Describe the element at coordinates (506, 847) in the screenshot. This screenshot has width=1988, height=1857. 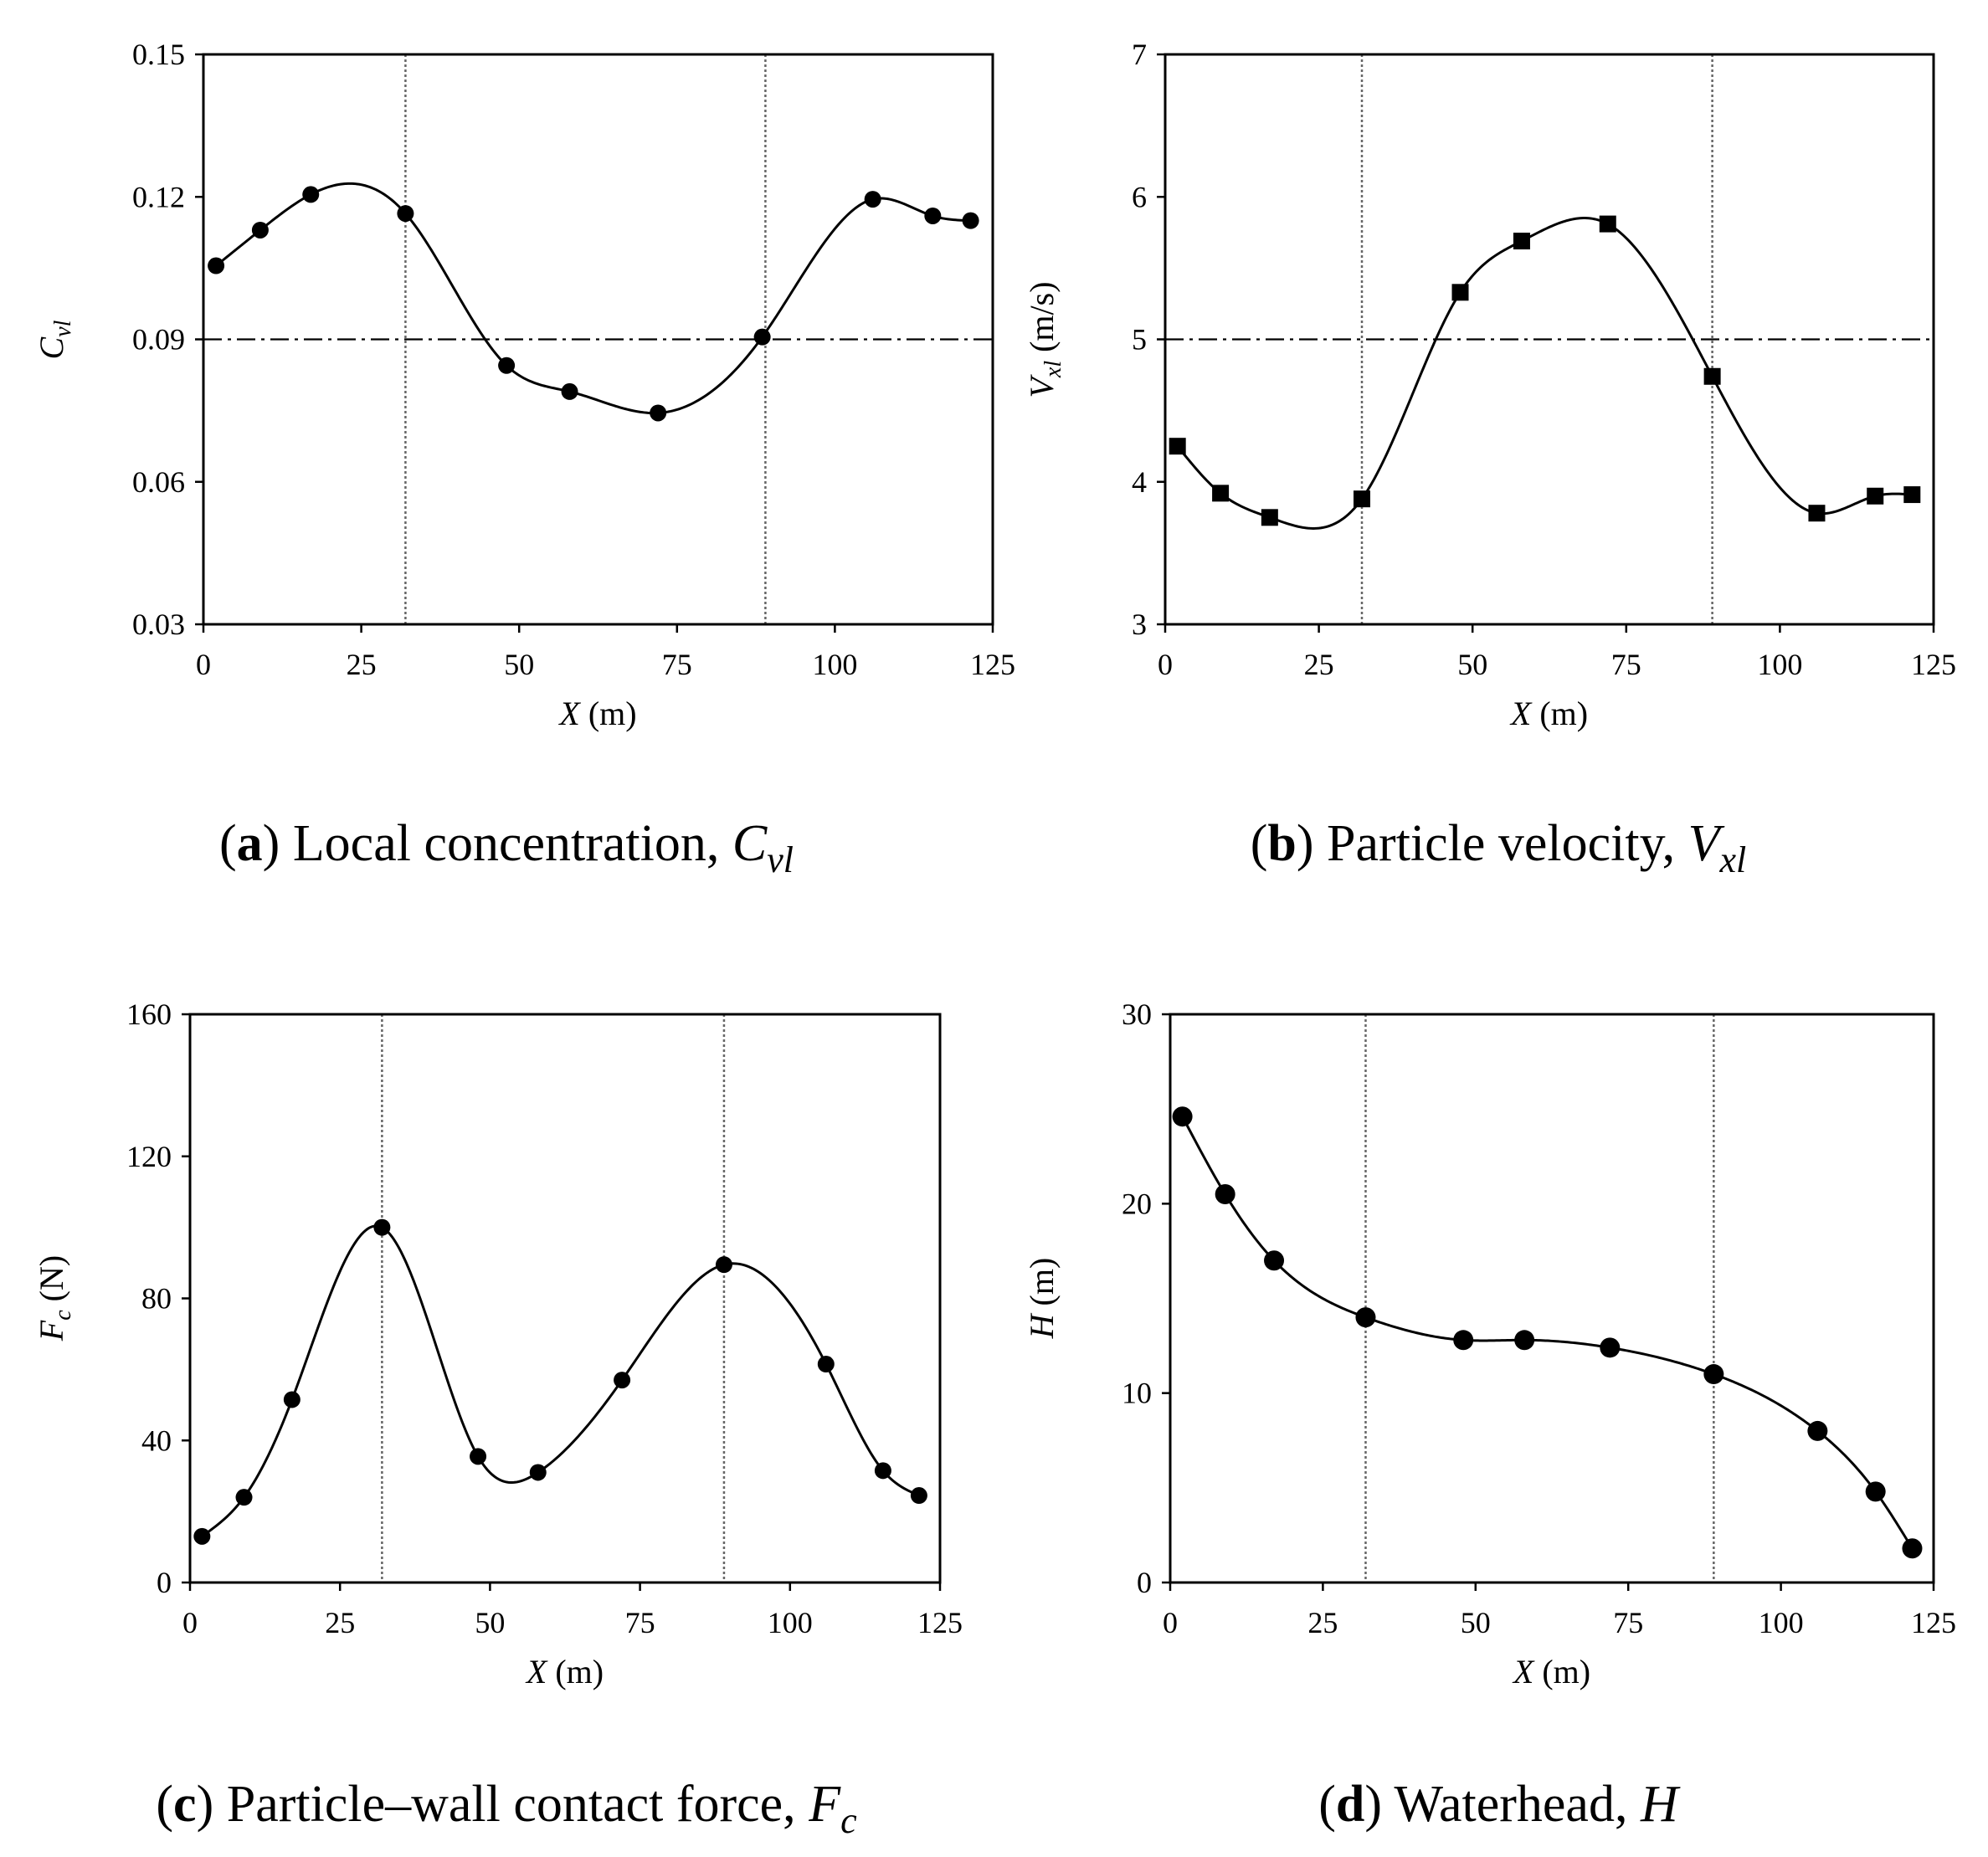
I see `panel-a-caption: (a) Local concentration, Cvl` at that location.